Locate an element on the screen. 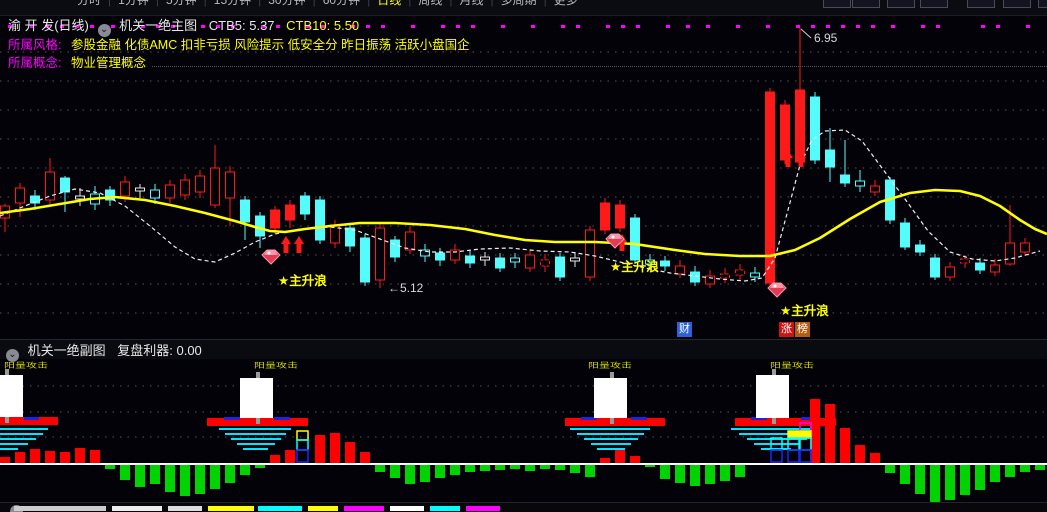 This screenshot has height=512, width=1047. period-menu-item: 1分钟 is located at coordinates (133, 3).